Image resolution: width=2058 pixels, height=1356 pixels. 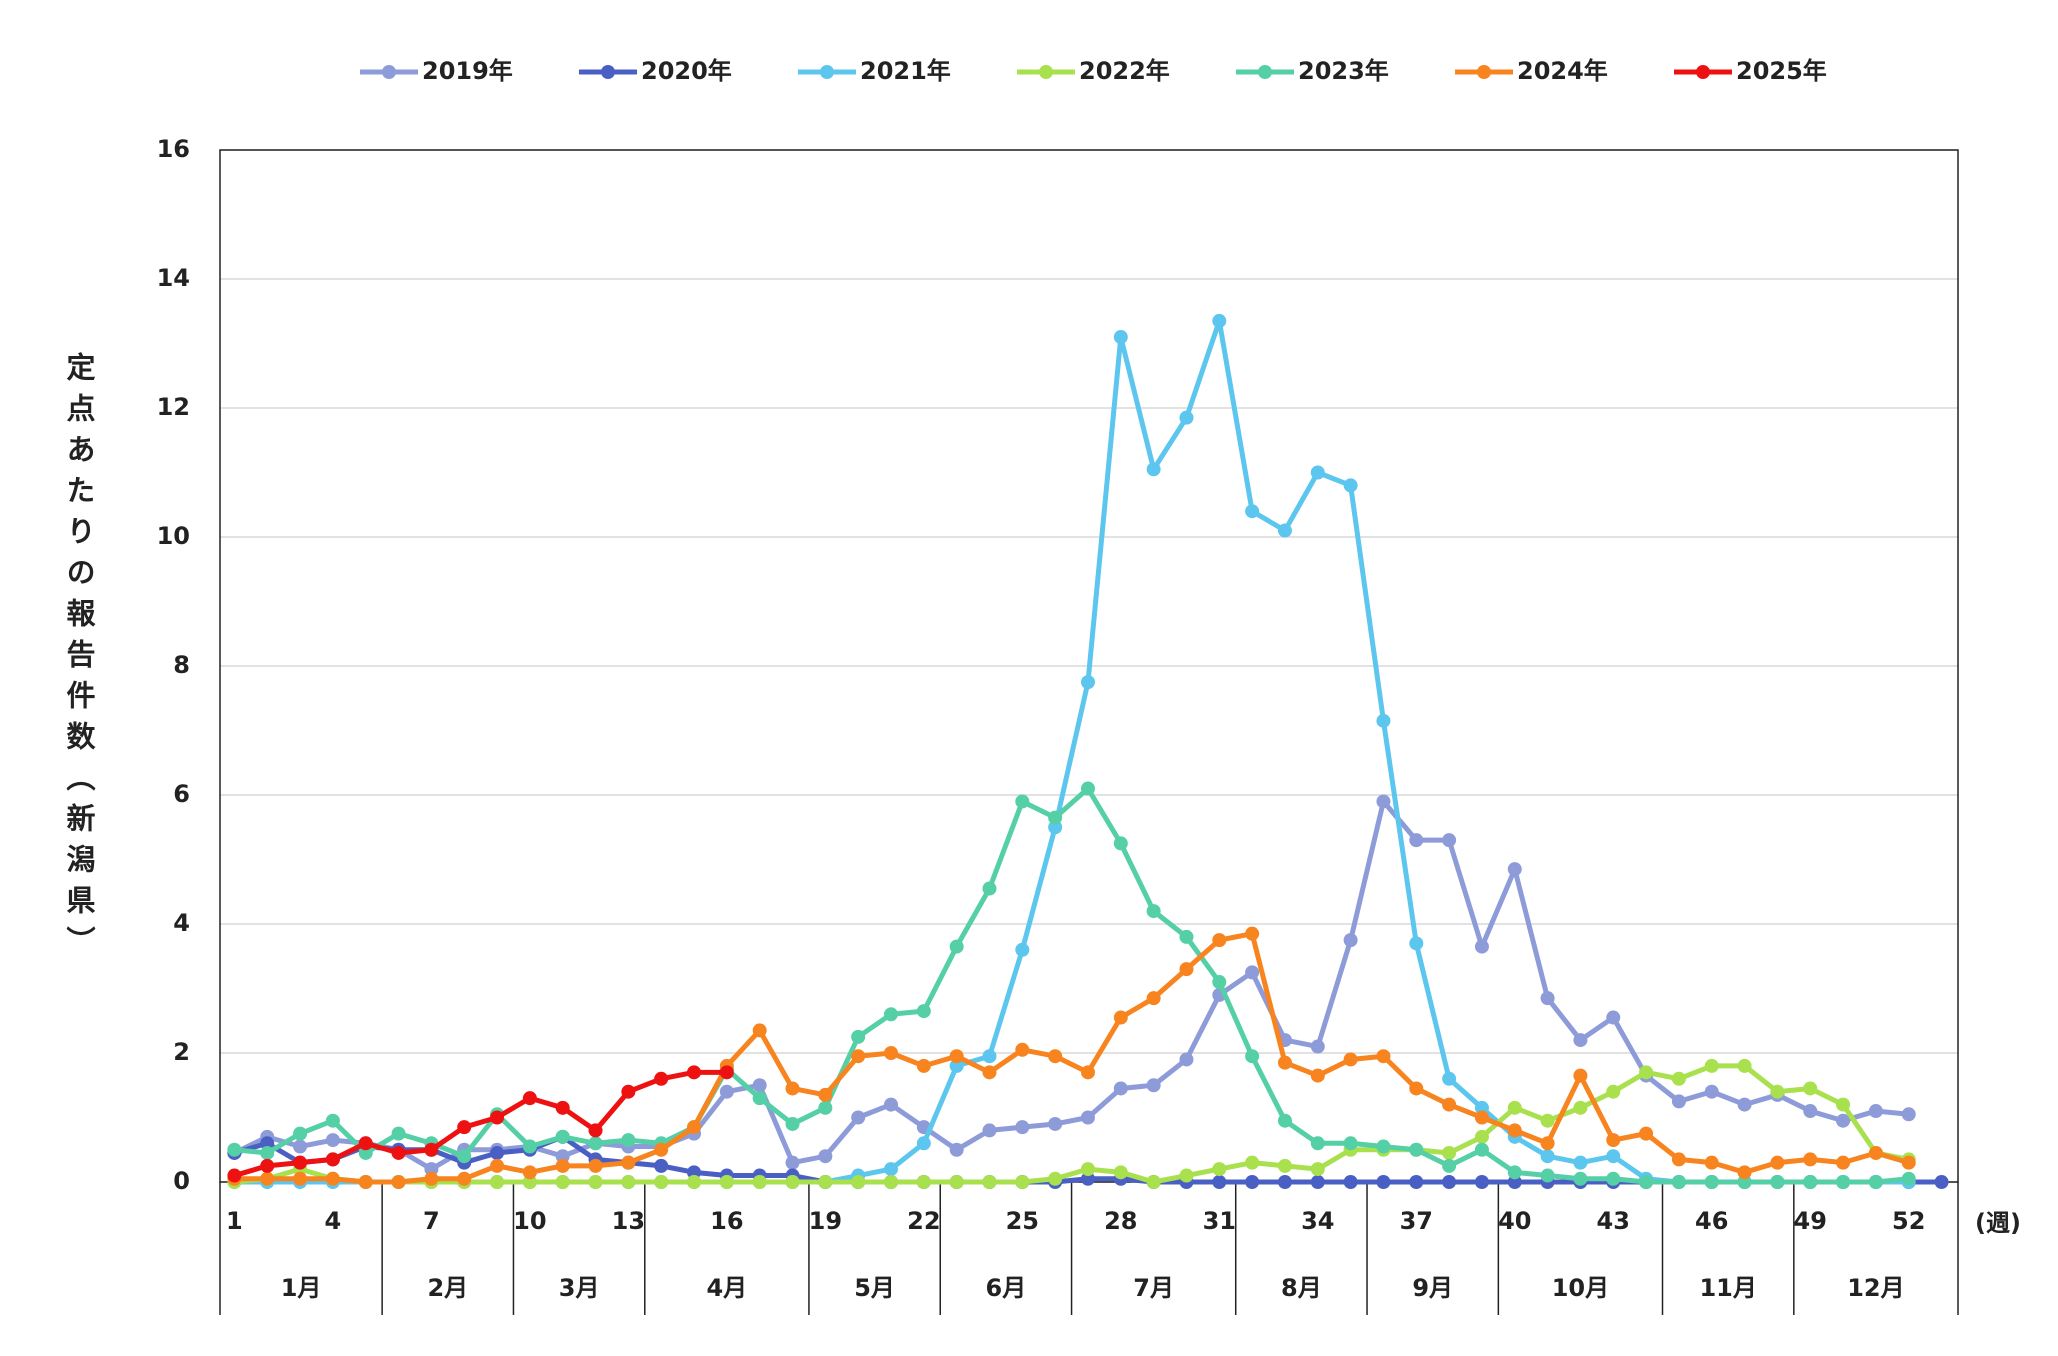 I want to click on x-tick-label: 43, so click(x=1613, y=1221).